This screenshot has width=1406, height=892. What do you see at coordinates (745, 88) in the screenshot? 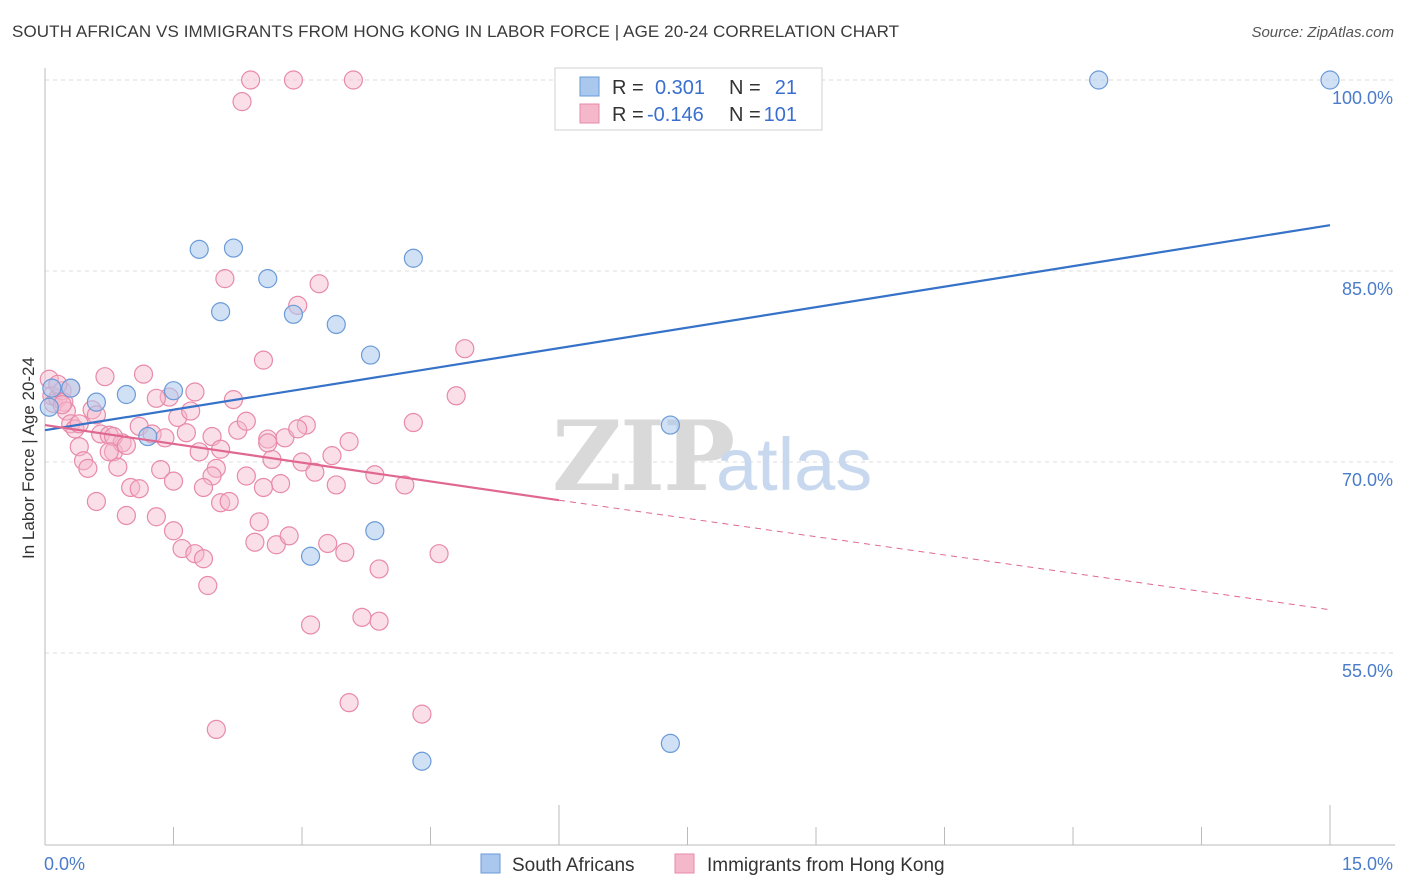
I see `legend-n-label-1: N =` at bounding box center [745, 88].